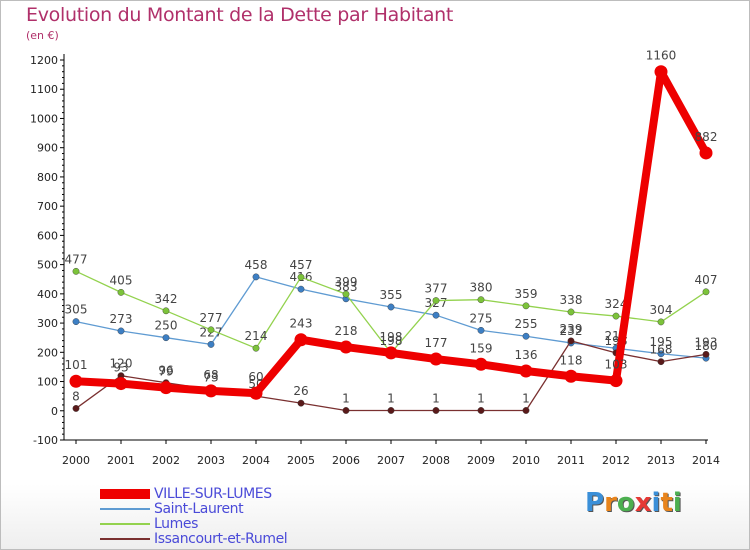 This screenshot has width=750, height=550. Describe the element at coordinates (210, 377) in the screenshot. I see `data-label-issancourt-et-rumel: 73` at that location.